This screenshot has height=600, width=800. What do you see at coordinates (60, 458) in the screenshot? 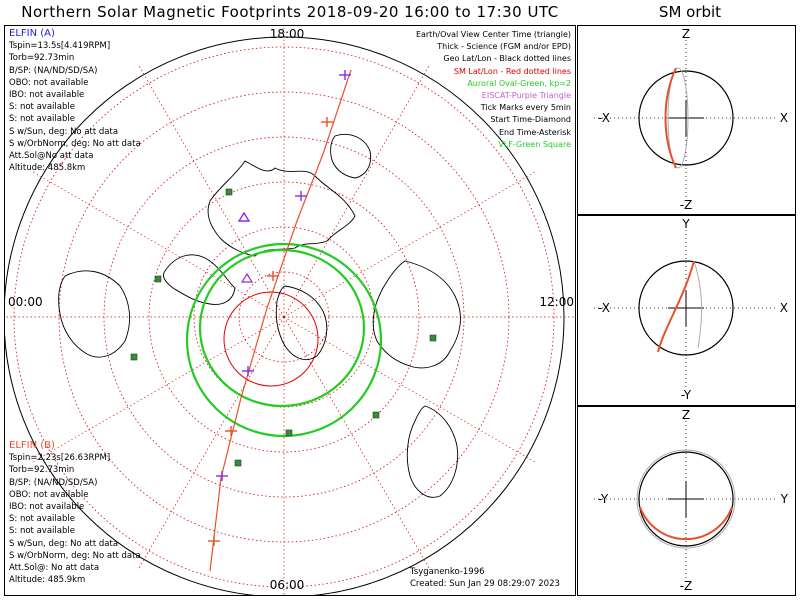
I see `elfin_b-line-0: Tspin=2.23s[26.63RPM]` at bounding box center [60, 458].